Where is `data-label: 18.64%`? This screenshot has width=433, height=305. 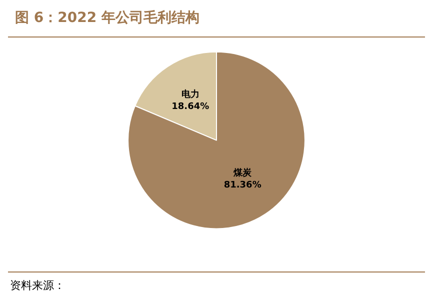
data-label: 18.64% is located at coordinates (191, 107).